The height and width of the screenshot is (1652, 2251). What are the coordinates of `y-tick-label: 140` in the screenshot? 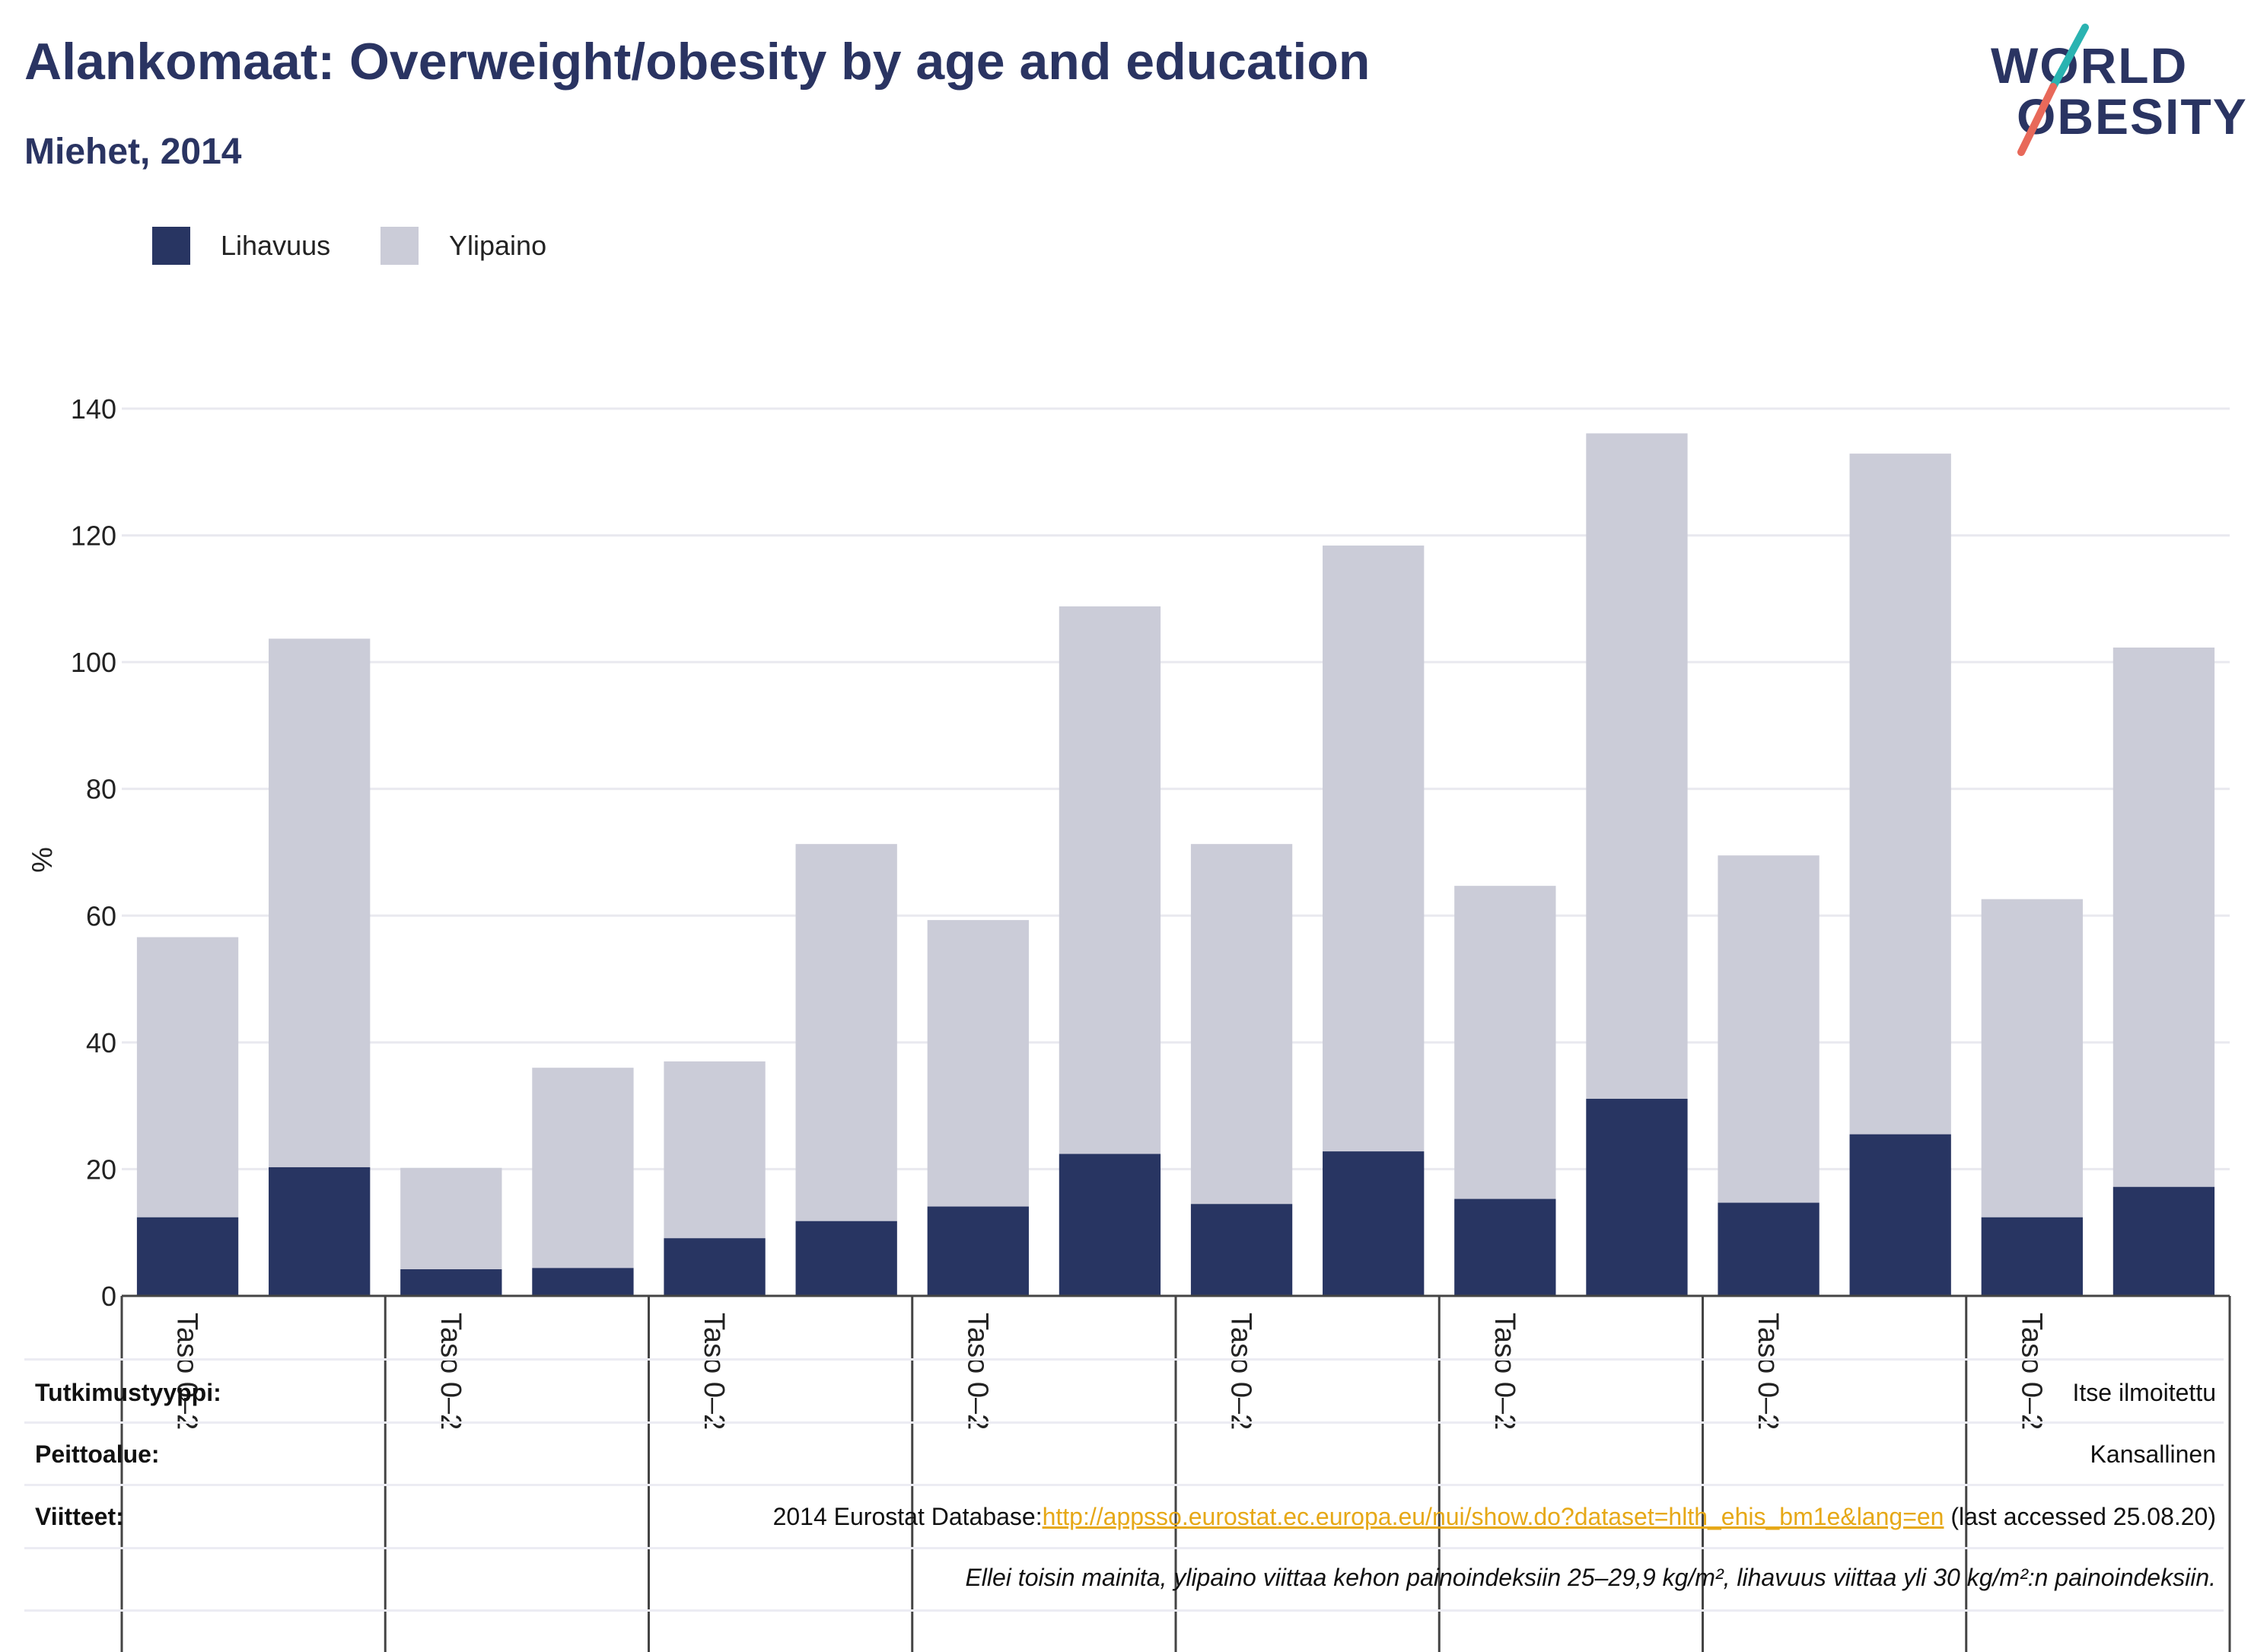 It's located at (93, 409).